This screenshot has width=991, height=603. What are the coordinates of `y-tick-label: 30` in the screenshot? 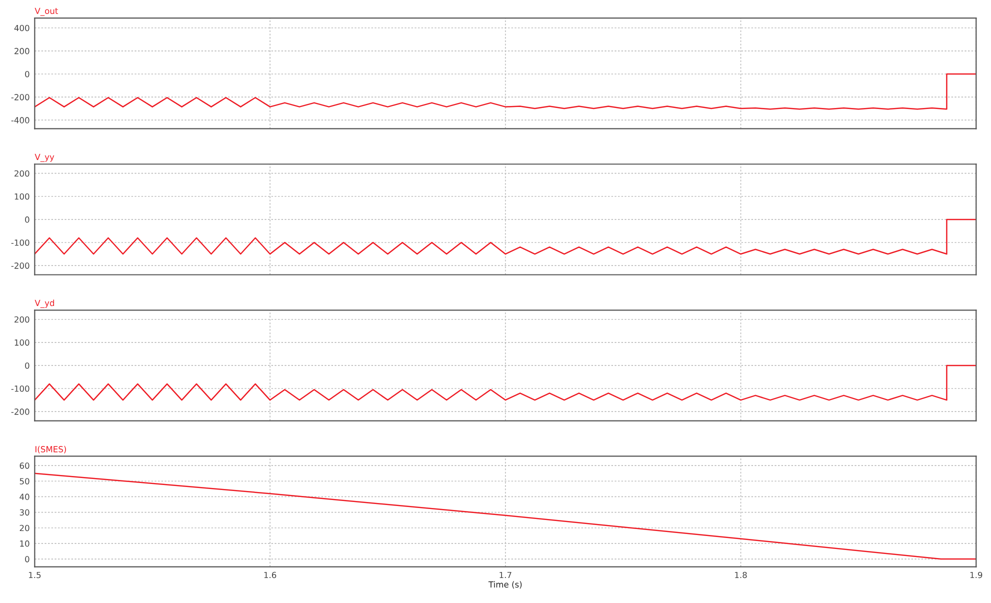 It's located at (25, 512).